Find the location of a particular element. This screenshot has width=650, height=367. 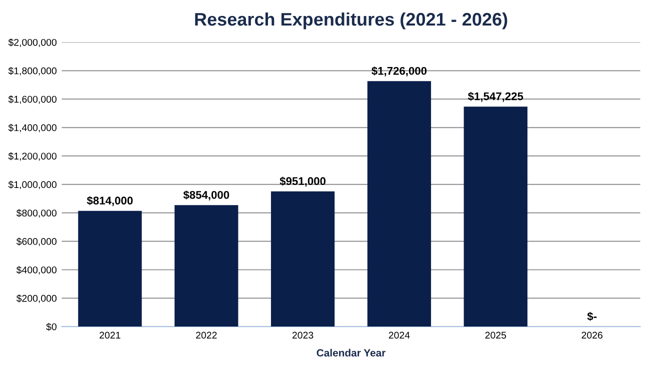

x-axis-title: Calendar Year is located at coordinates (351, 352).